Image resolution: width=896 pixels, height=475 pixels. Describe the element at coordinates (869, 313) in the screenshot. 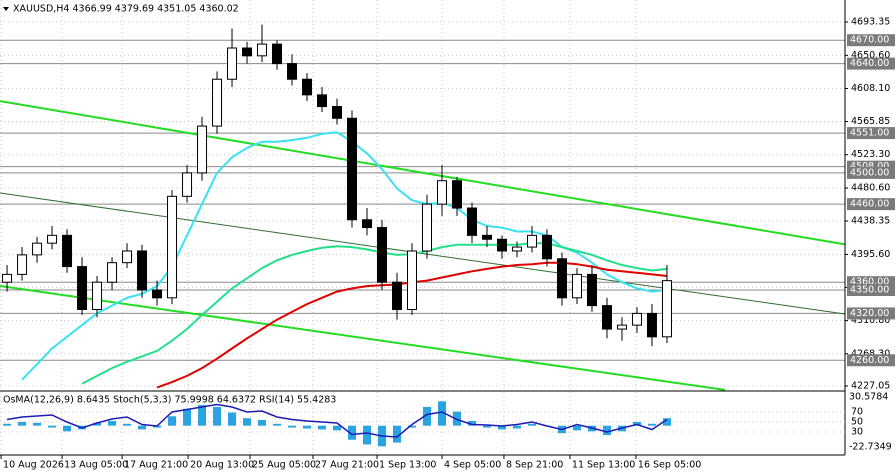

I see `level-label: 4320.00` at that location.